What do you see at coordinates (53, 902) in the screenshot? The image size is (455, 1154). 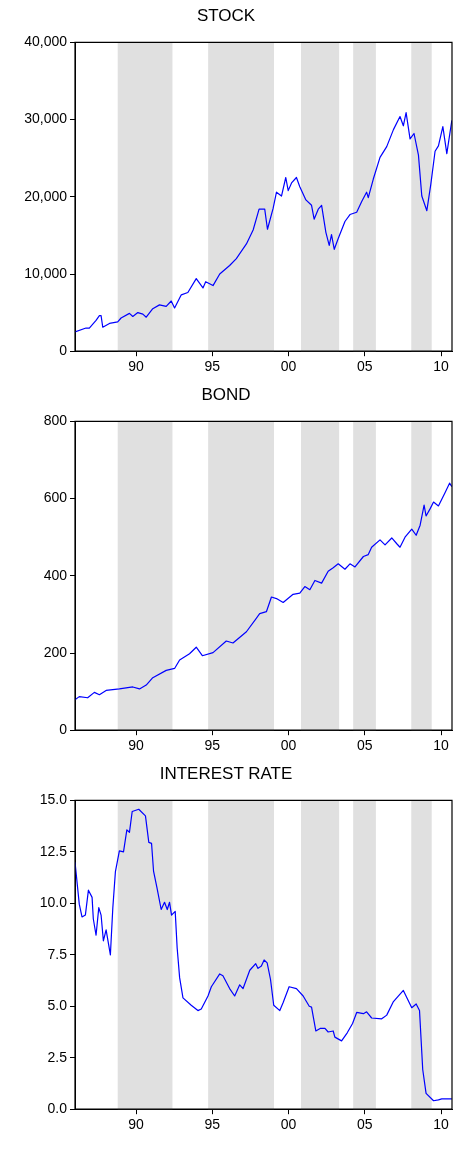 I see `y-tick-label: 10.0` at bounding box center [53, 902].